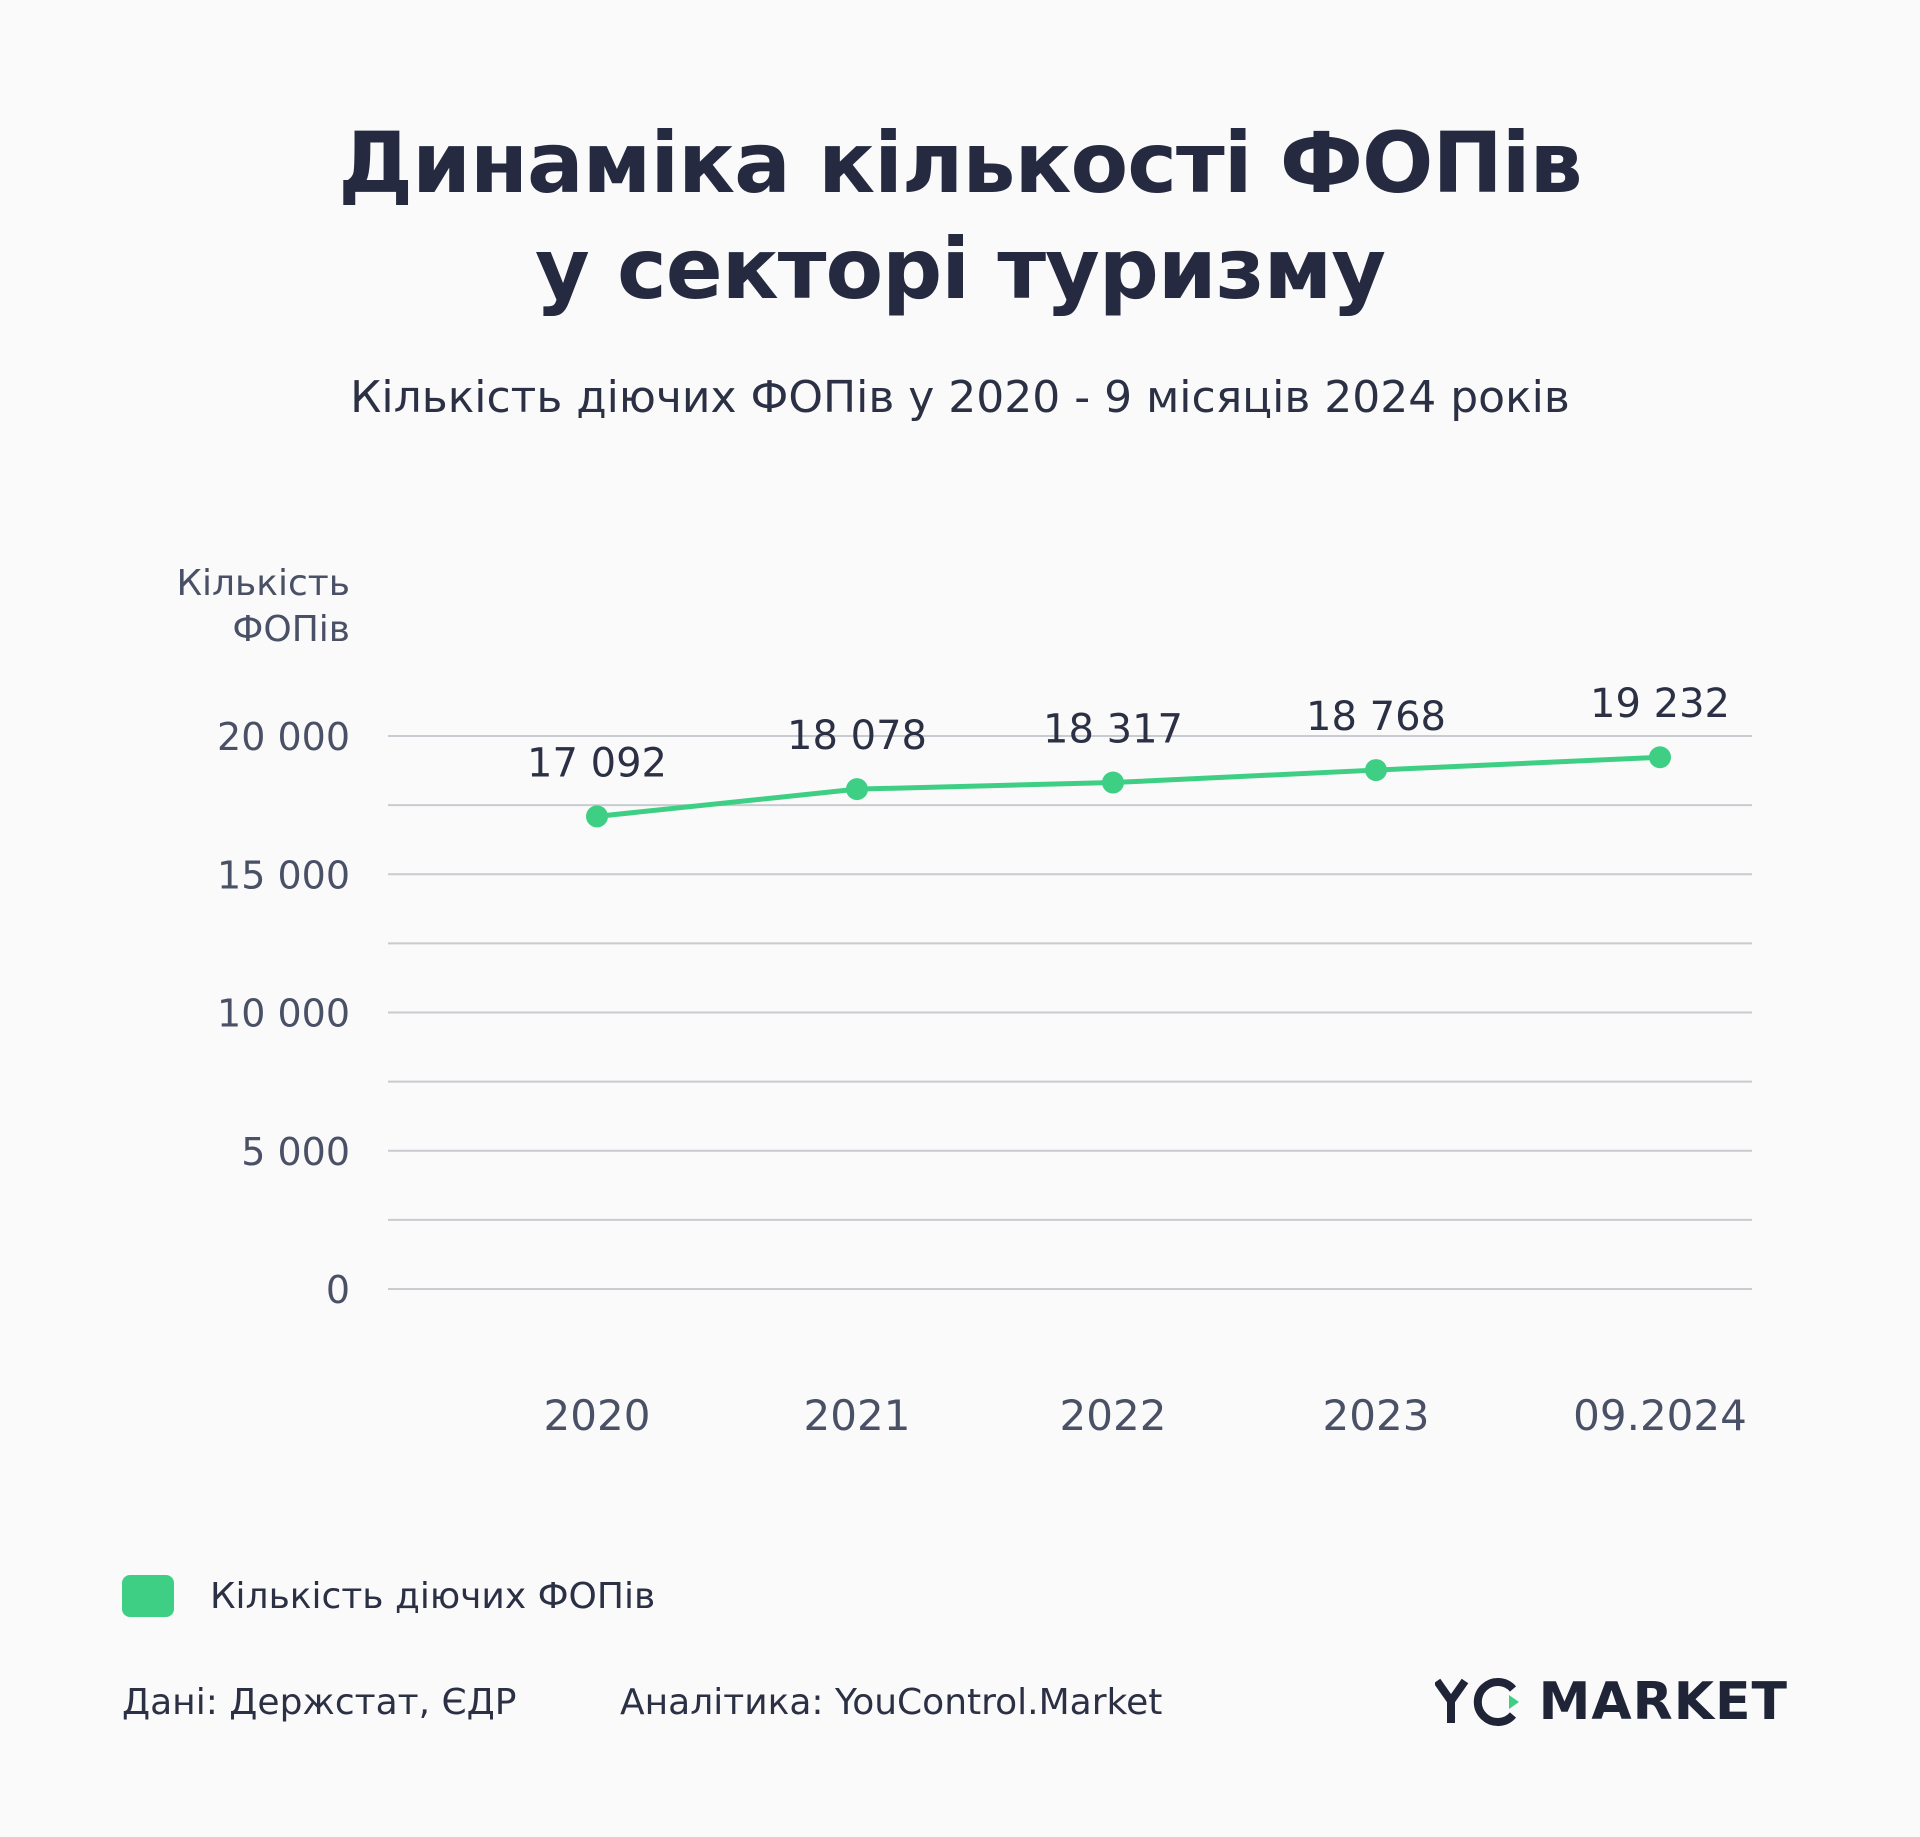 Image resolution: width=1920 pixels, height=1837 pixels. Describe the element at coordinates (1128, 786) in the screenshot. I see `series-line` at that location.